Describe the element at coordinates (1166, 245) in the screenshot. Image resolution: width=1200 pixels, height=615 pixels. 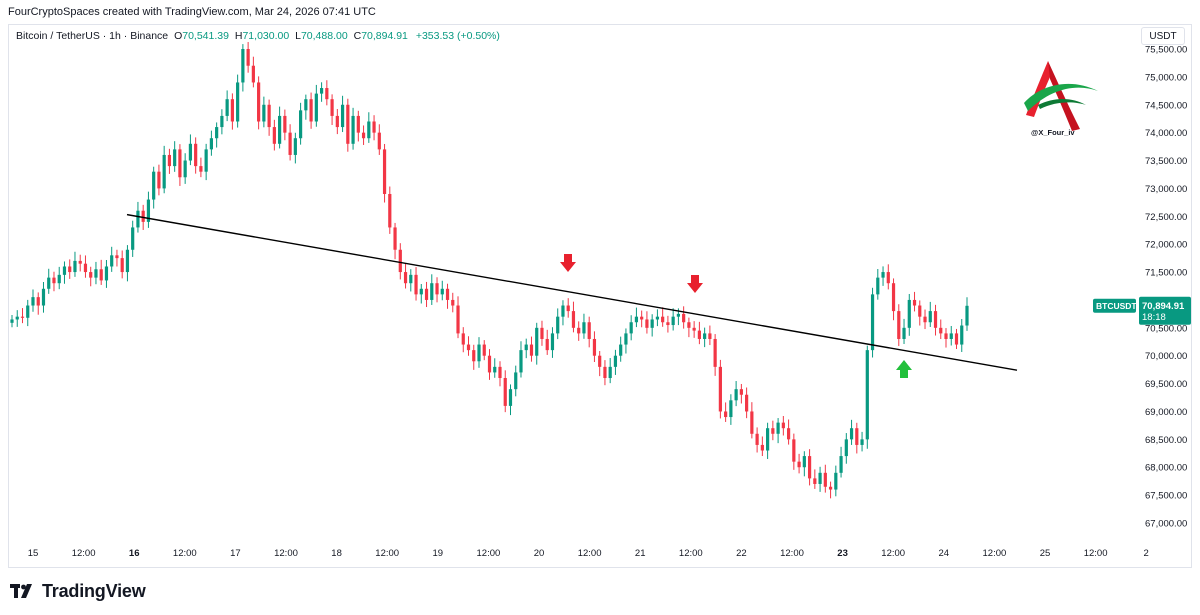
I see `y-tick-label: 72,000.00` at that location.